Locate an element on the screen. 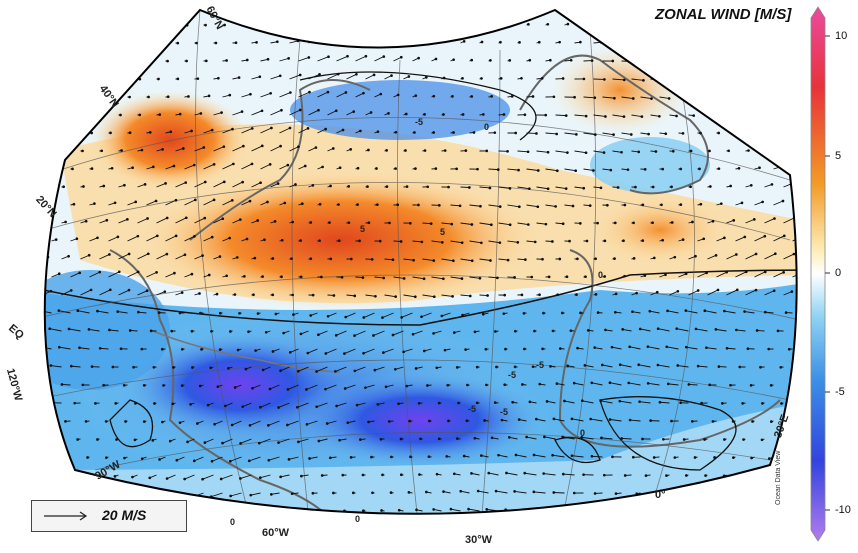  contour-label: -5 is located at coordinates (472, 409).